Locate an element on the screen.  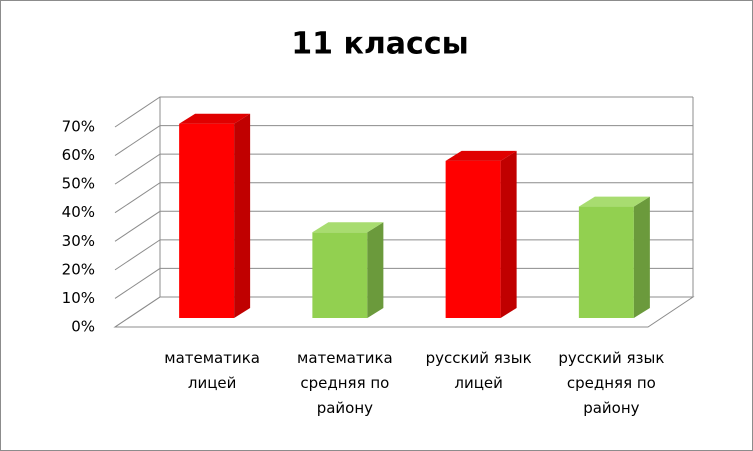
x-tick-label: русский язык средняя по району is located at coordinates (611, 383).